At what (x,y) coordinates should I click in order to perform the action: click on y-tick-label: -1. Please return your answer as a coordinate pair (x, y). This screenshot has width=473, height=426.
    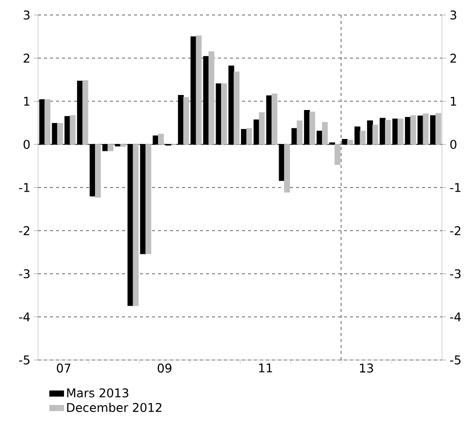
    Looking at the image, I should click on (24, 187).